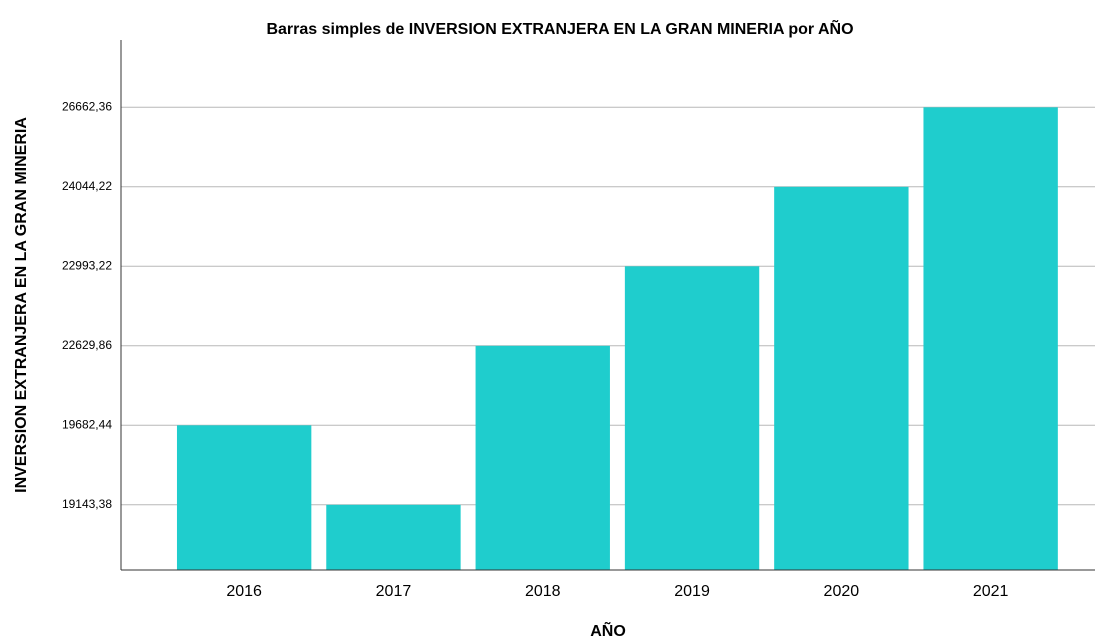  What do you see at coordinates (543, 591) in the screenshot?
I see `x-tick-label: 2018` at bounding box center [543, 591].